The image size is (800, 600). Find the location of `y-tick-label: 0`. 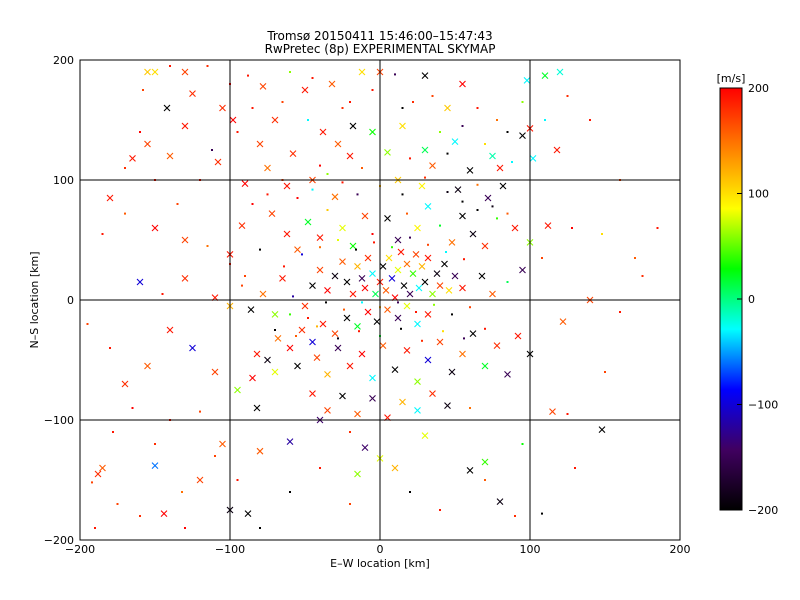

y-tick-label: 0 is located at coordinates (70, 300).